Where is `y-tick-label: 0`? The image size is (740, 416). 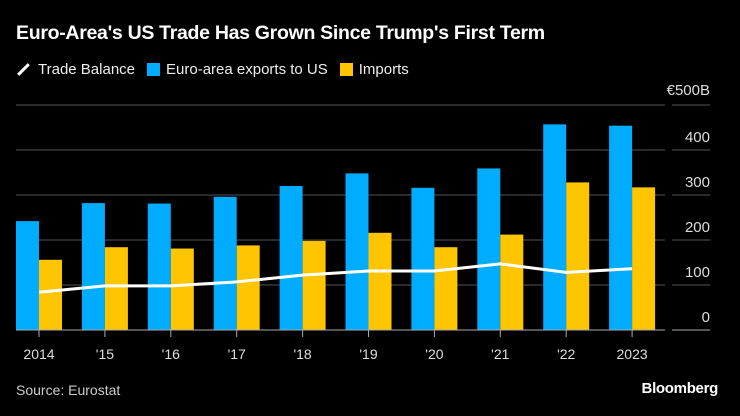
y-tick-label: 0 is located at coordinates (706, 317).